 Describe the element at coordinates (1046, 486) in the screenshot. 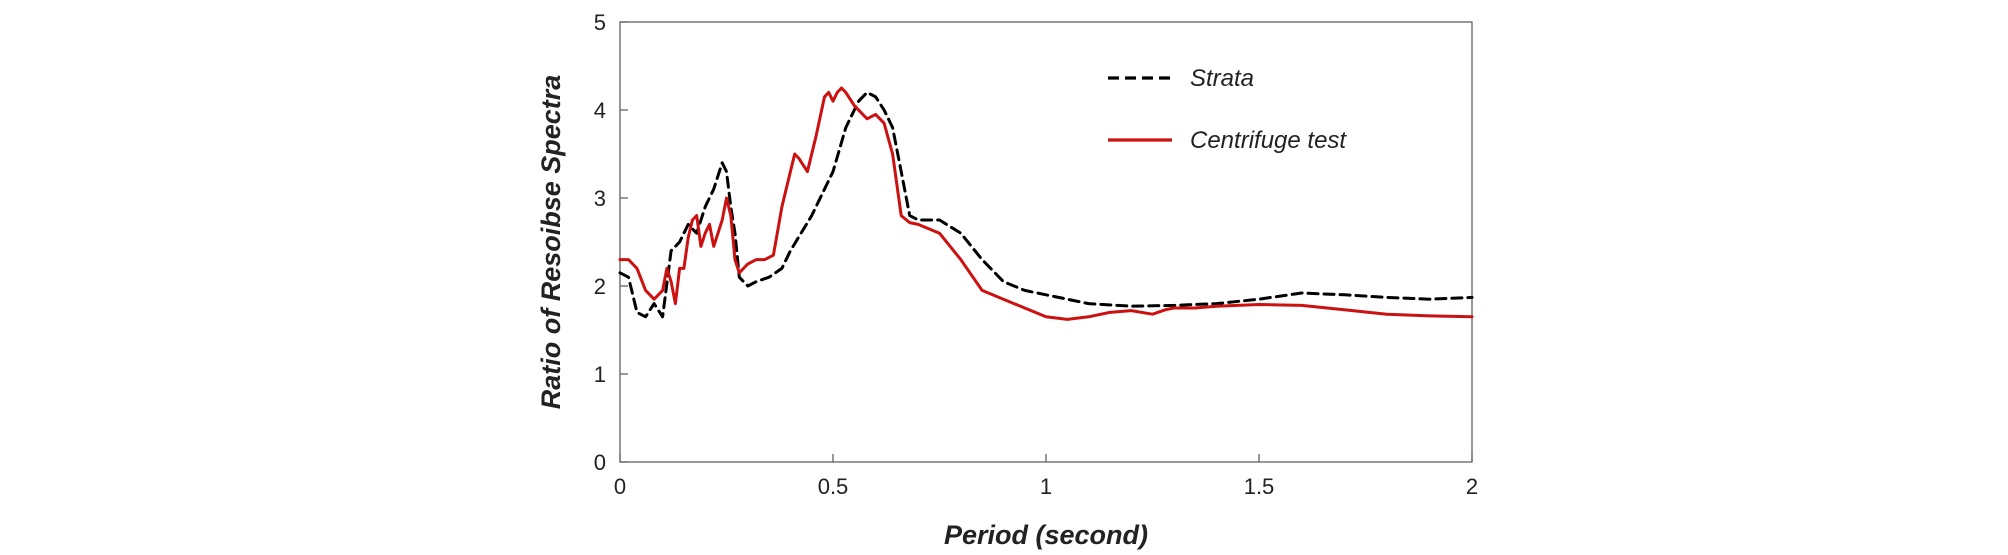

I see `x-tick-label: 1` at that location.